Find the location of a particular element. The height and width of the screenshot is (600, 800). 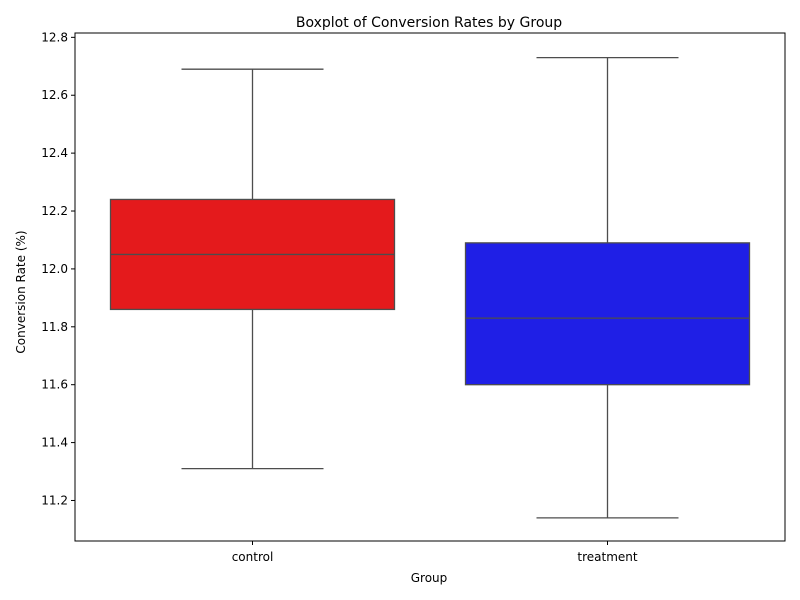

y-tick-label: 12.8 is located at coordinates (54, 37).